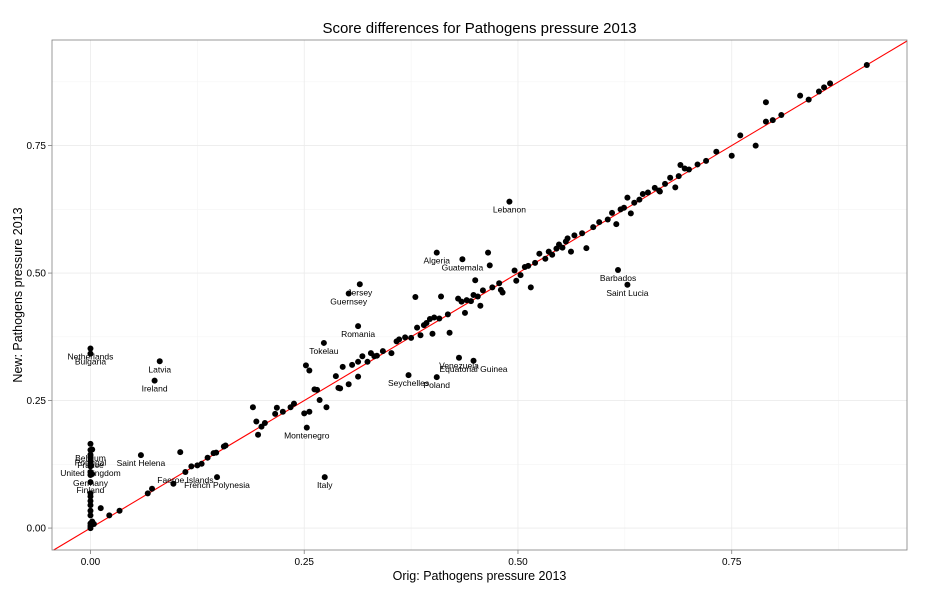 This screenshot has width=927, height=593. I want to click on point-label: Germany, so click(91, 483).